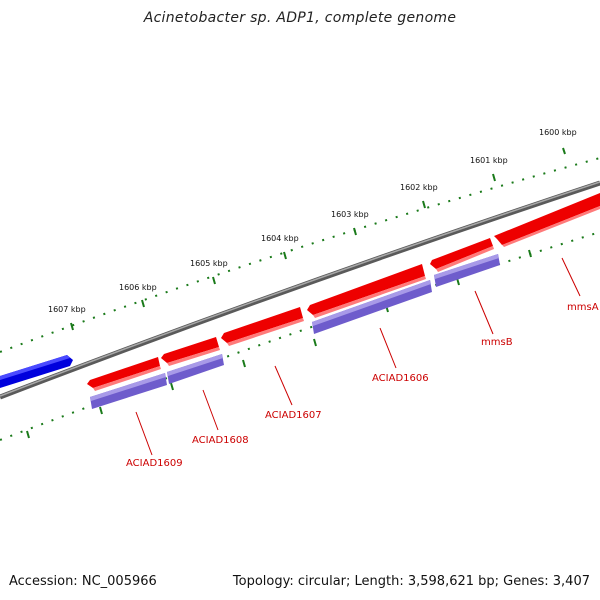 The width and height of the screenshot is (600, 600). I want to click on cds-bar-ACIAD1606, so click(372, 307).